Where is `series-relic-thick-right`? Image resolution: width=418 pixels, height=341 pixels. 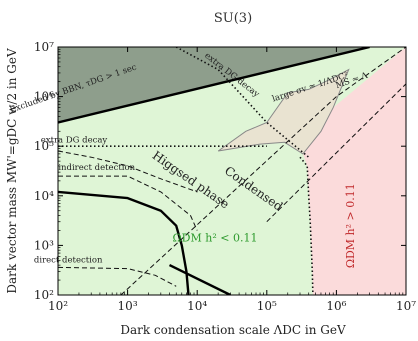
series-relic-thick-right is located at coordinates (199, 279).